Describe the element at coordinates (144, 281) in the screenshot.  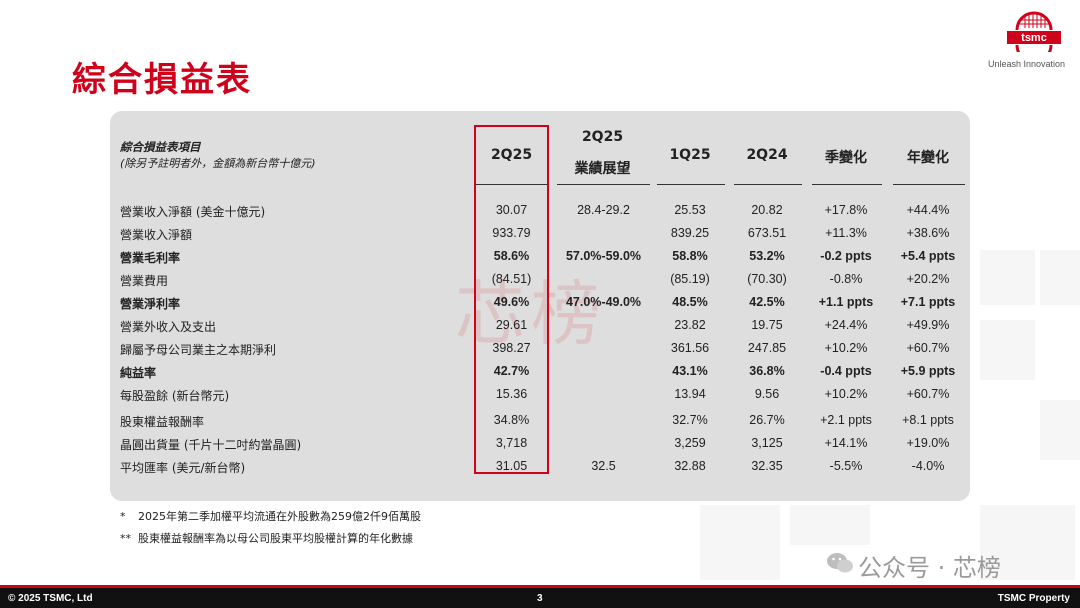
I see `row-label: 營業費用` at that location.